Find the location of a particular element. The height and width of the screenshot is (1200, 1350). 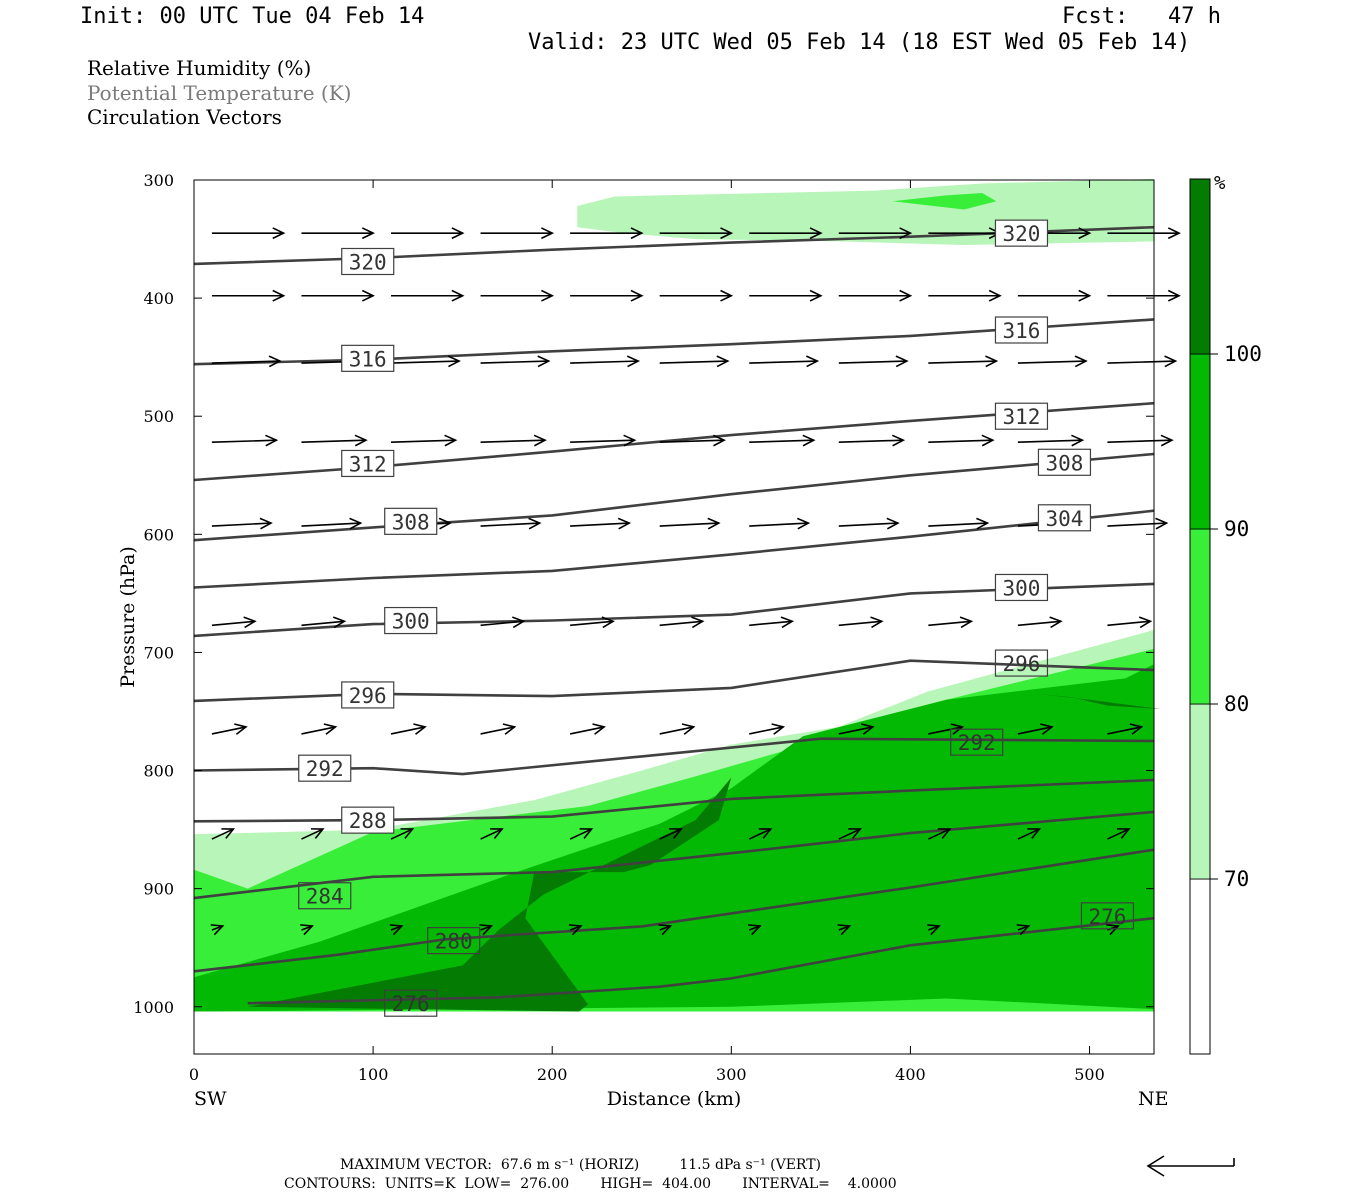

theta-label-text: 316 is located at coordinates (1021, 331).